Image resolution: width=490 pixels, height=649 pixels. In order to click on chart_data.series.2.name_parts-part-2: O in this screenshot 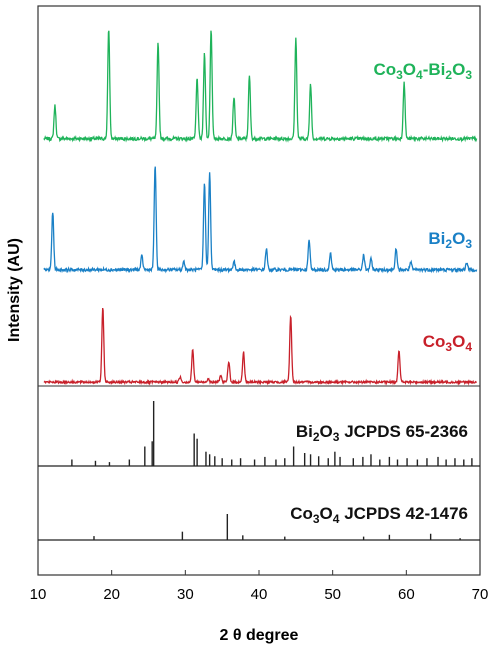, I will do `click(458, 341)`.